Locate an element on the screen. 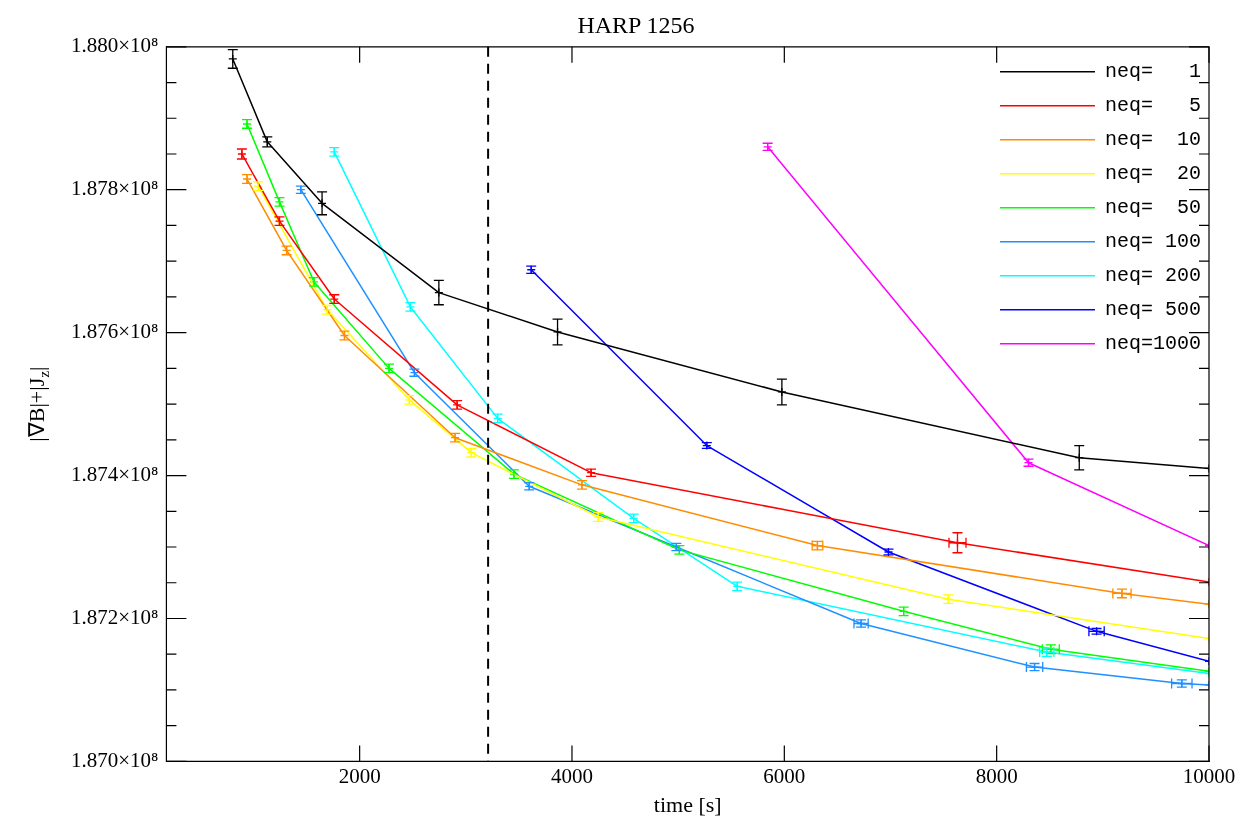  legend-label: neq= 10 is located at coordinates (1152, 140).